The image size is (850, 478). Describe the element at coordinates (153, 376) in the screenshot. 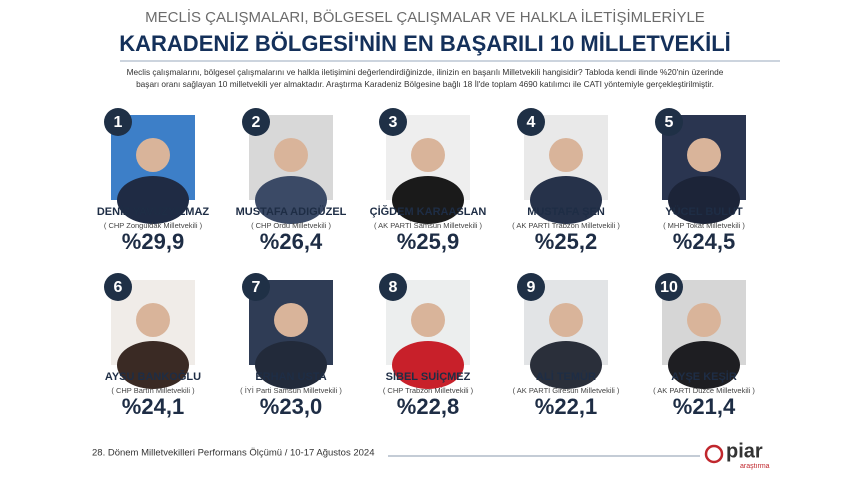

I see `name: AYSU BANKOĞLU` at that location.